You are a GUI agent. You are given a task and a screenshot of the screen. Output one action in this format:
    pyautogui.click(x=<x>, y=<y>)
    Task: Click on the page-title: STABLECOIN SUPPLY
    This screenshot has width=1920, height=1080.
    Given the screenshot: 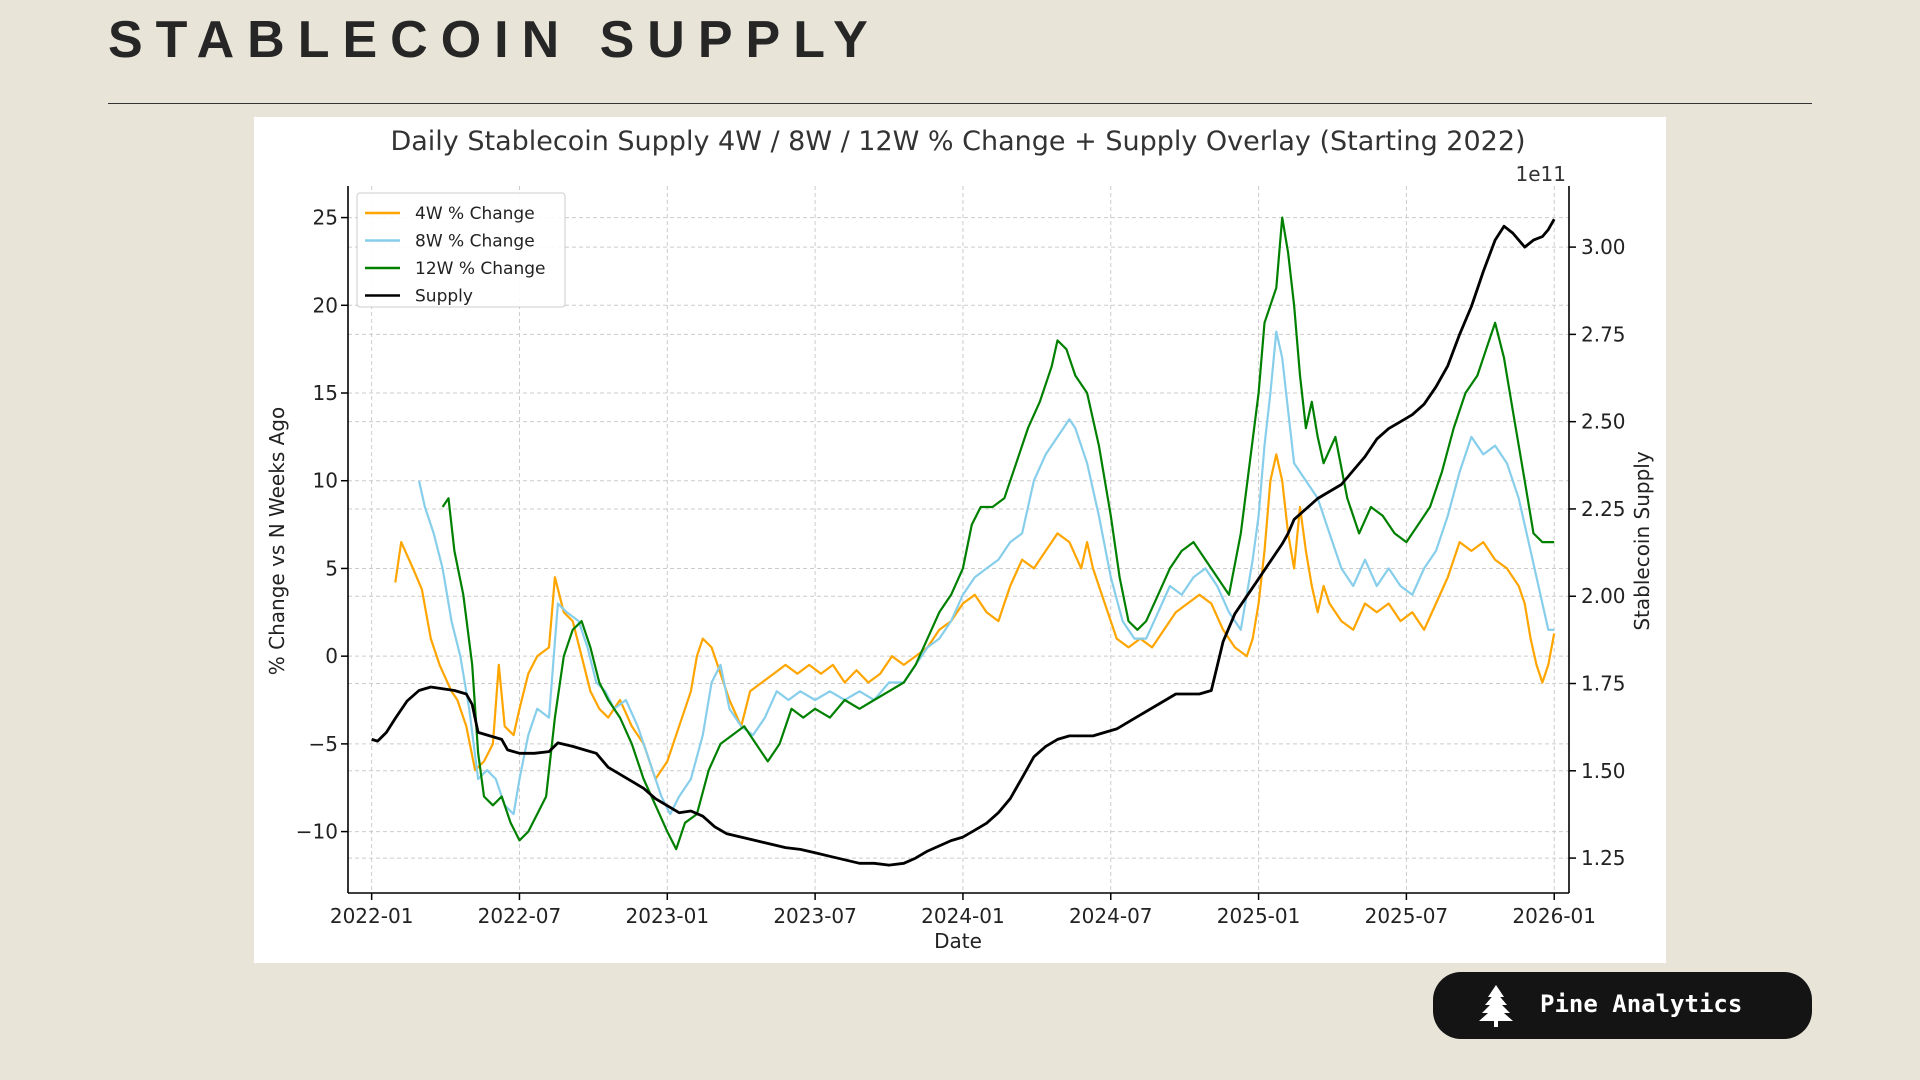 What is the action you would take?
    pyautogui.click(x=494, y=40)
    